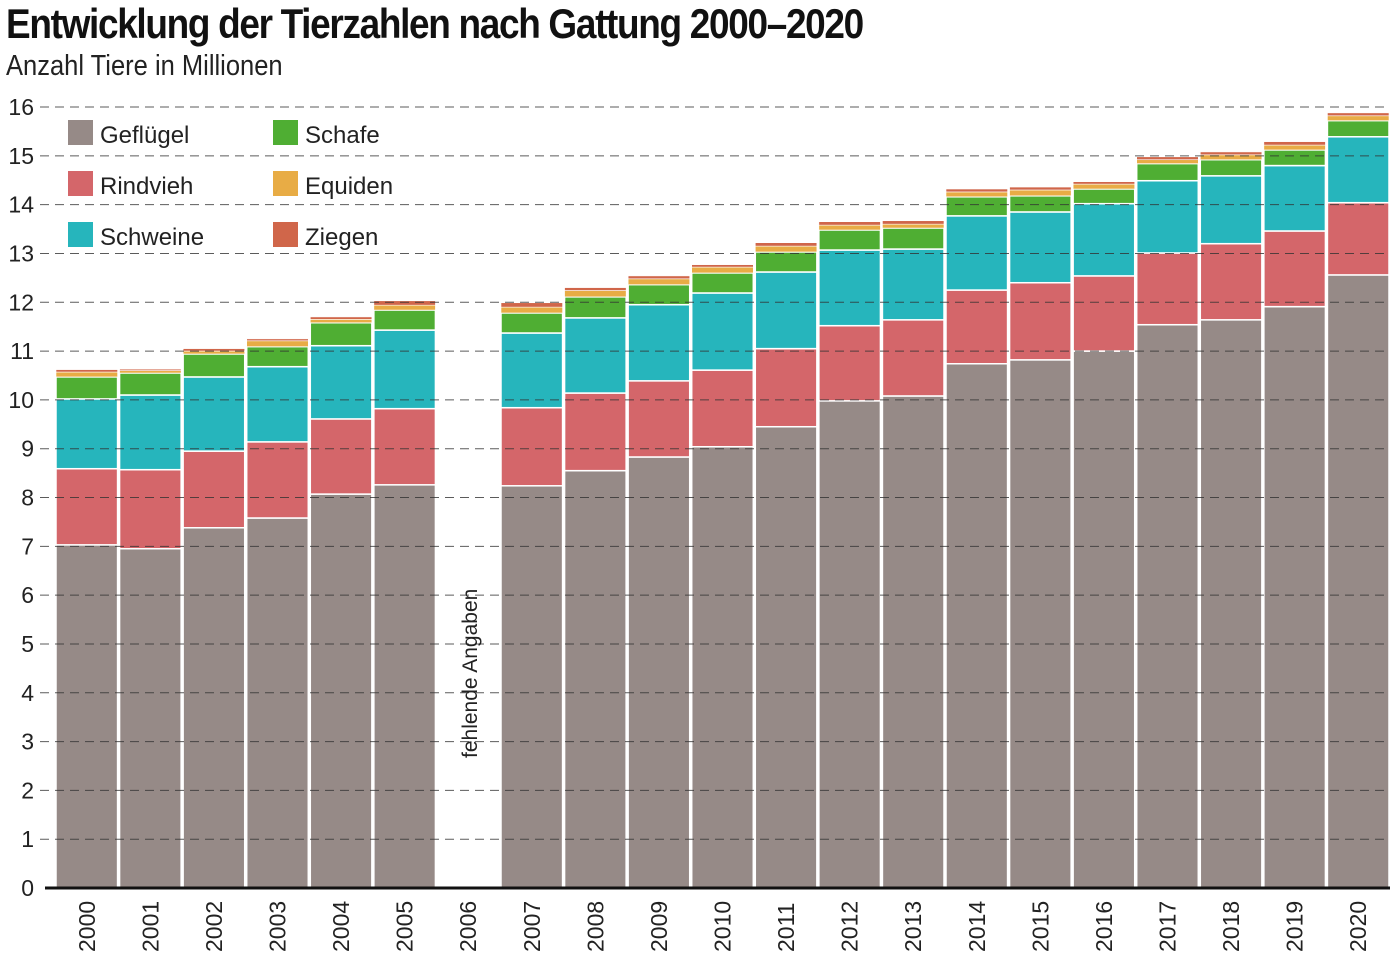 The image size is (1400, 959). Describe the element at coordinates (405, 446) in the screenshot. I see `bar-rindvieh-2005` at that location.